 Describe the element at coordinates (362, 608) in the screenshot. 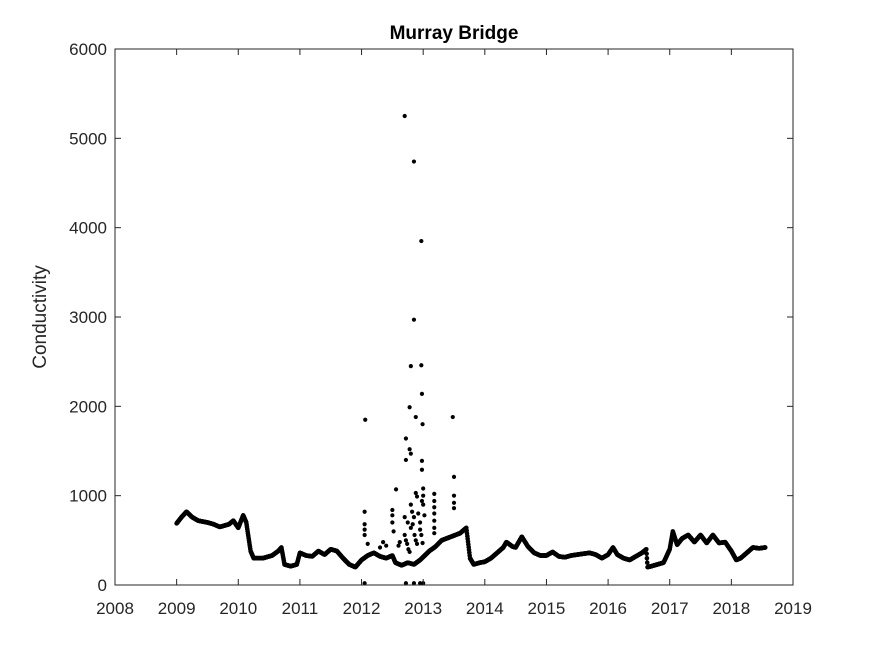

I see `x-tick-label: 2012` at that location.